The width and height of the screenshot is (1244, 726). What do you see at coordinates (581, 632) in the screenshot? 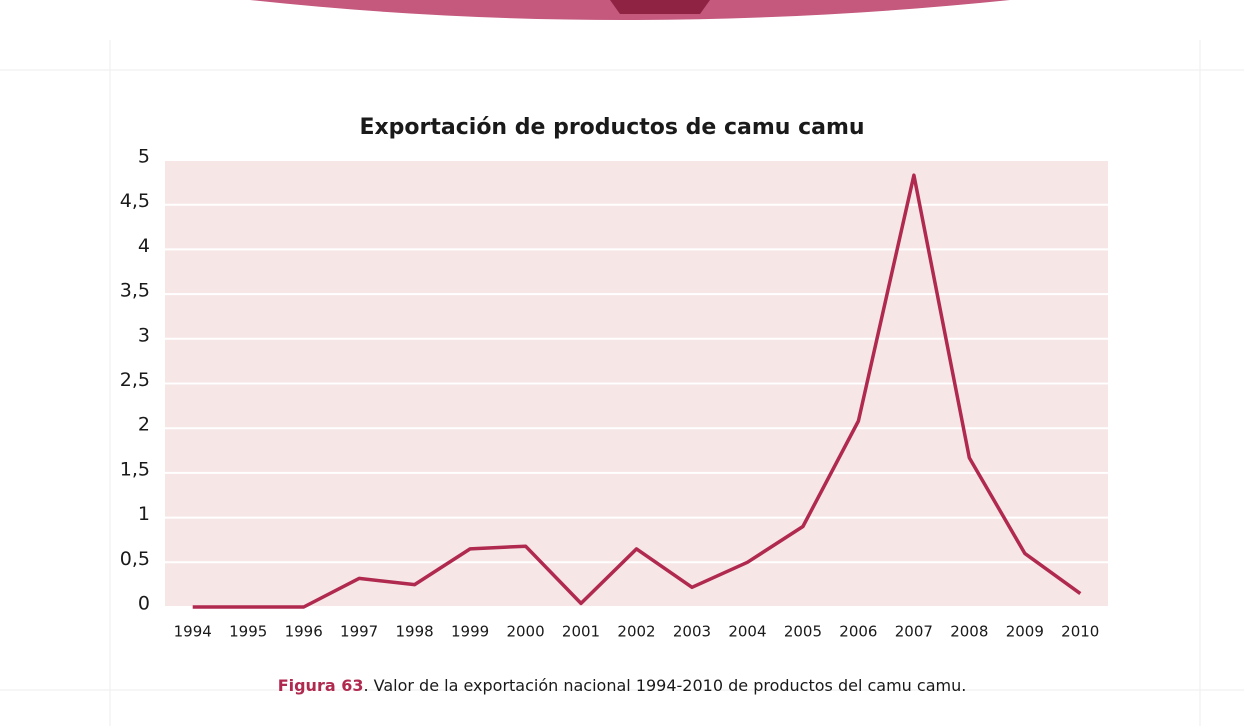
I see `x-tick-label: 2001` at bounding box center [581, 632].